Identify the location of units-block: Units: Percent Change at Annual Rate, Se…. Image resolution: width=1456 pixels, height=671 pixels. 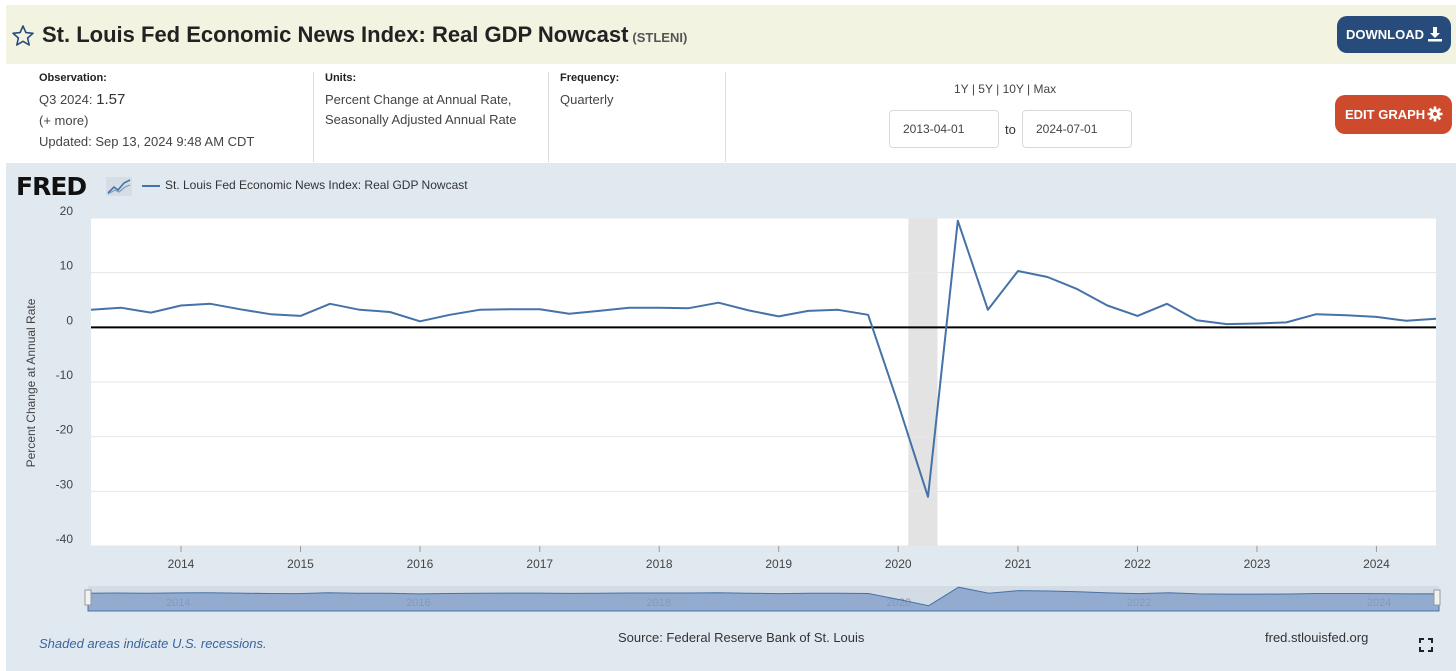
(435, 117).